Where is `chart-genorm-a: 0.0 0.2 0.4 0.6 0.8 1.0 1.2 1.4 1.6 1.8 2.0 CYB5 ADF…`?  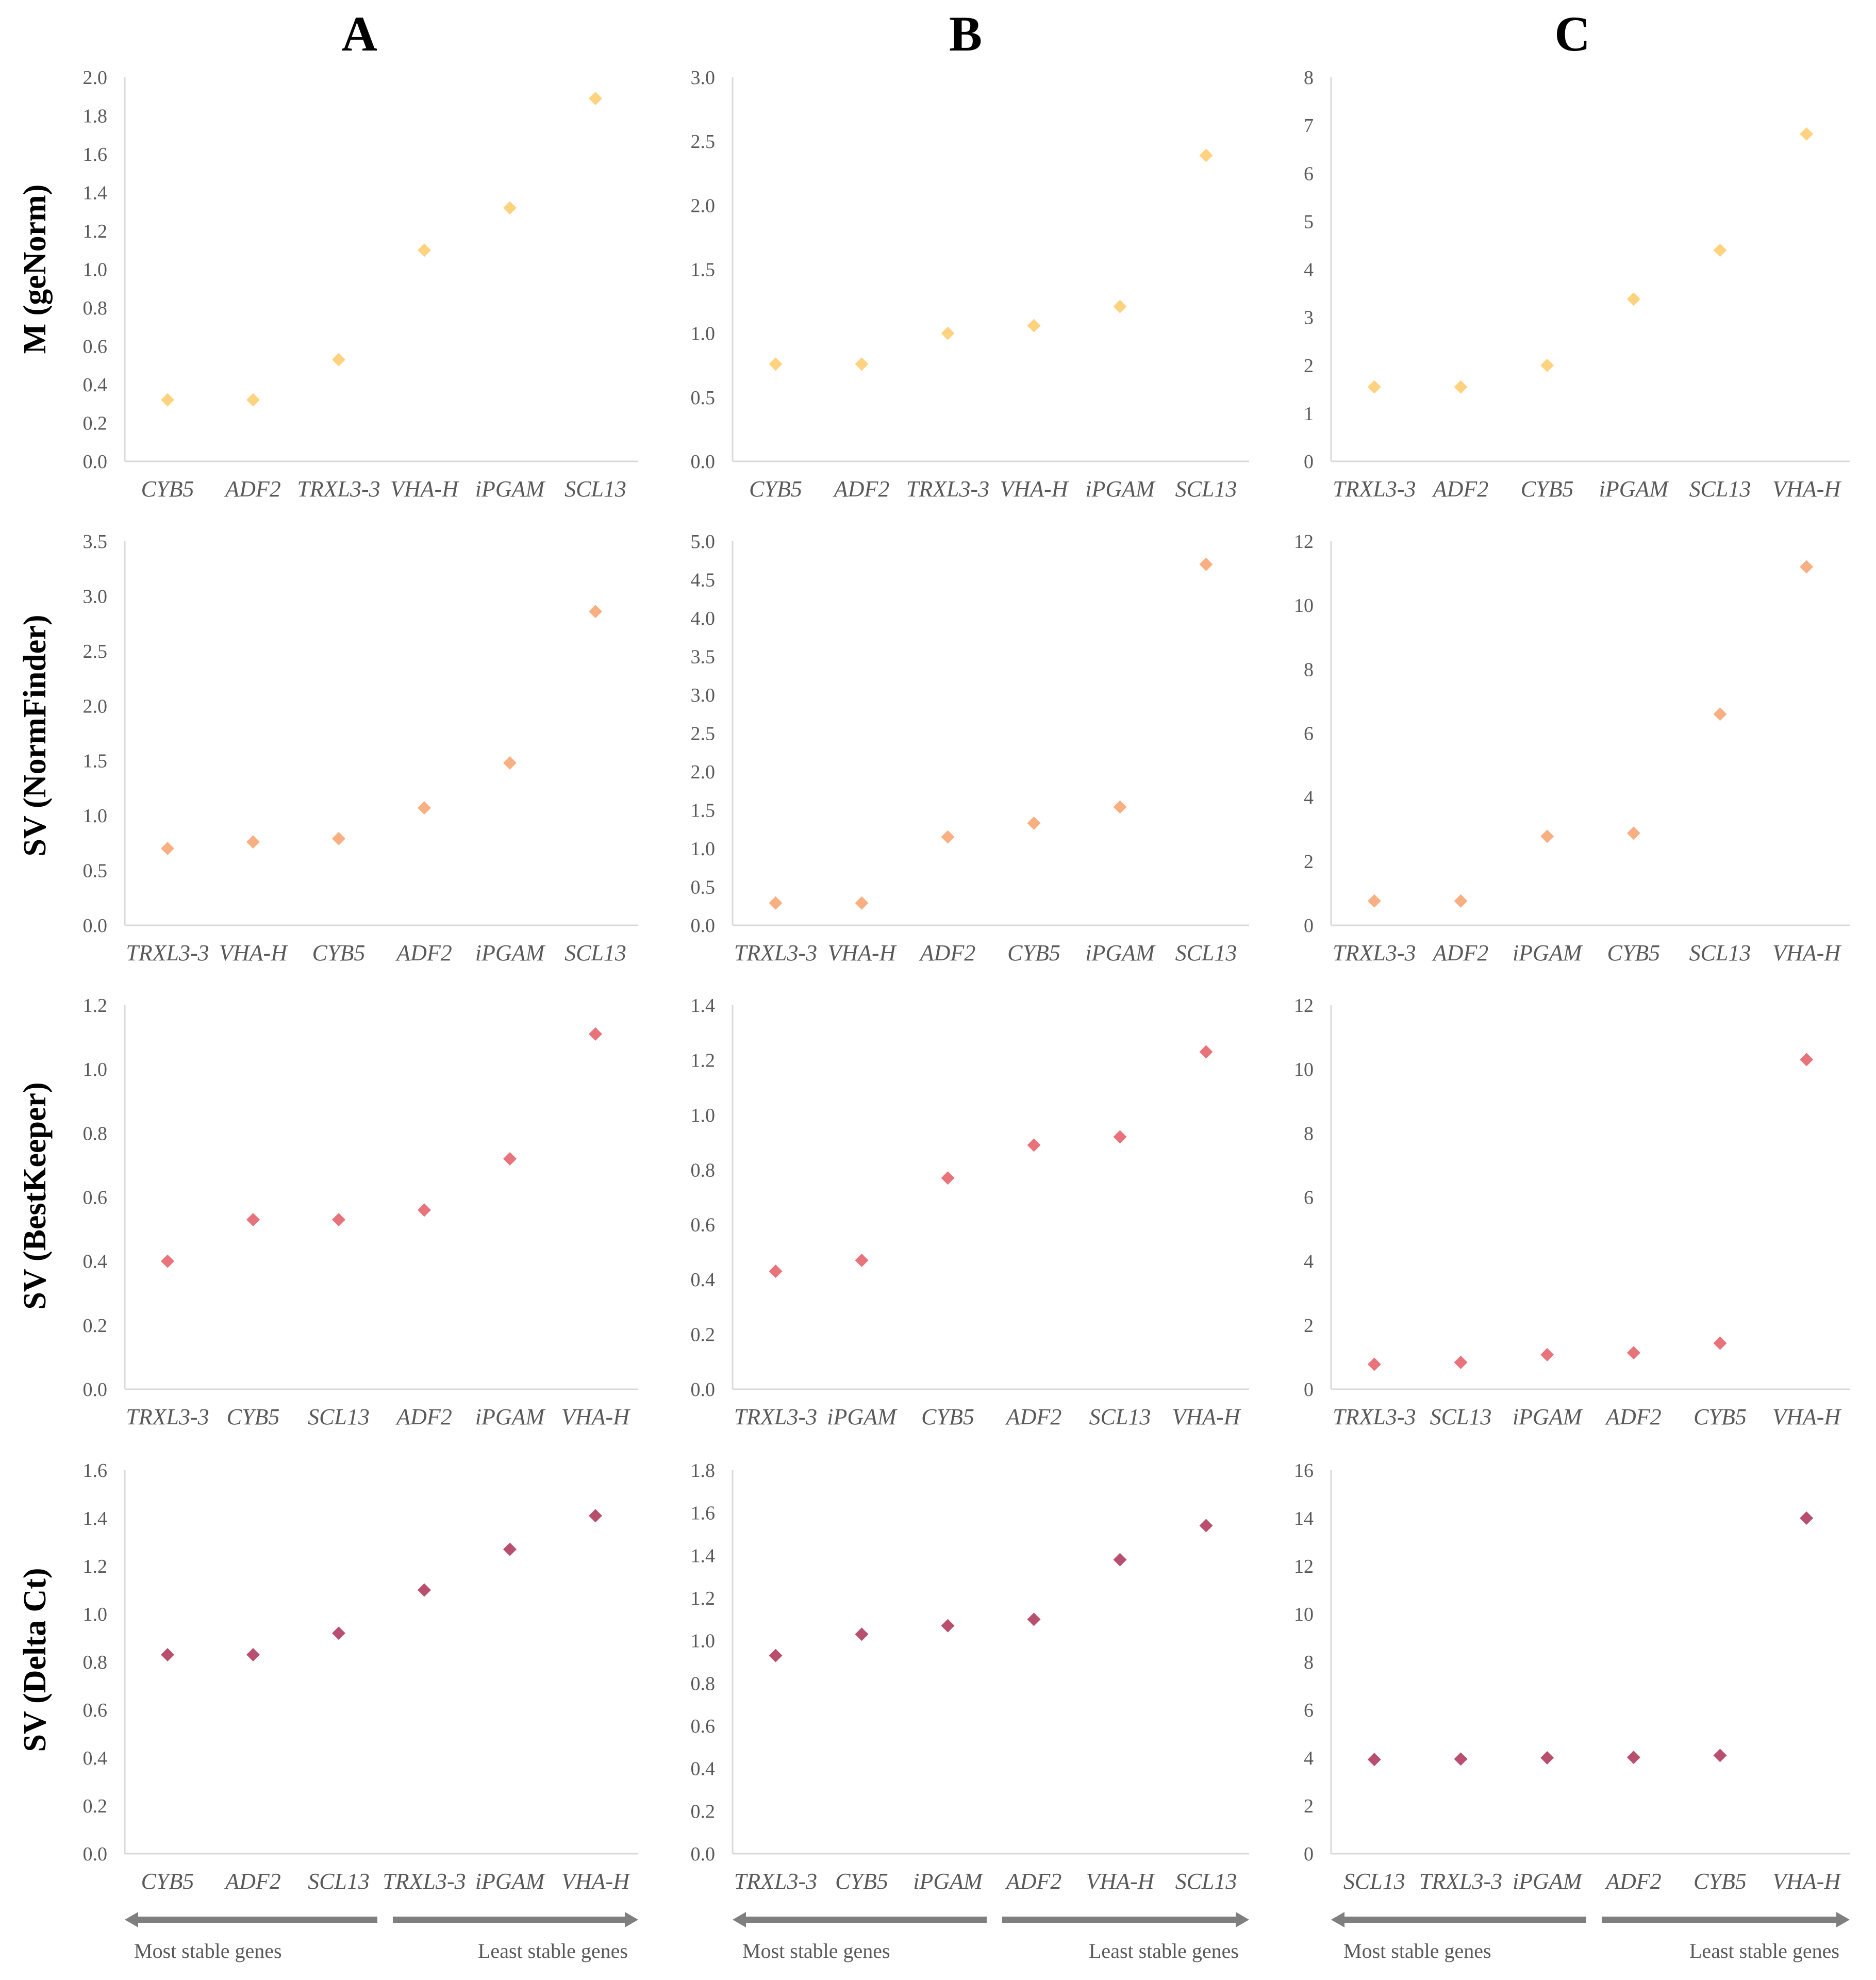 chart-genorm-a: 0.0 0.2 0.4 0.6 0.8 1.0 1.2 1.4 1.6 1.8 2.0 CYB5 ADF… is located at coordinates (361, 284).